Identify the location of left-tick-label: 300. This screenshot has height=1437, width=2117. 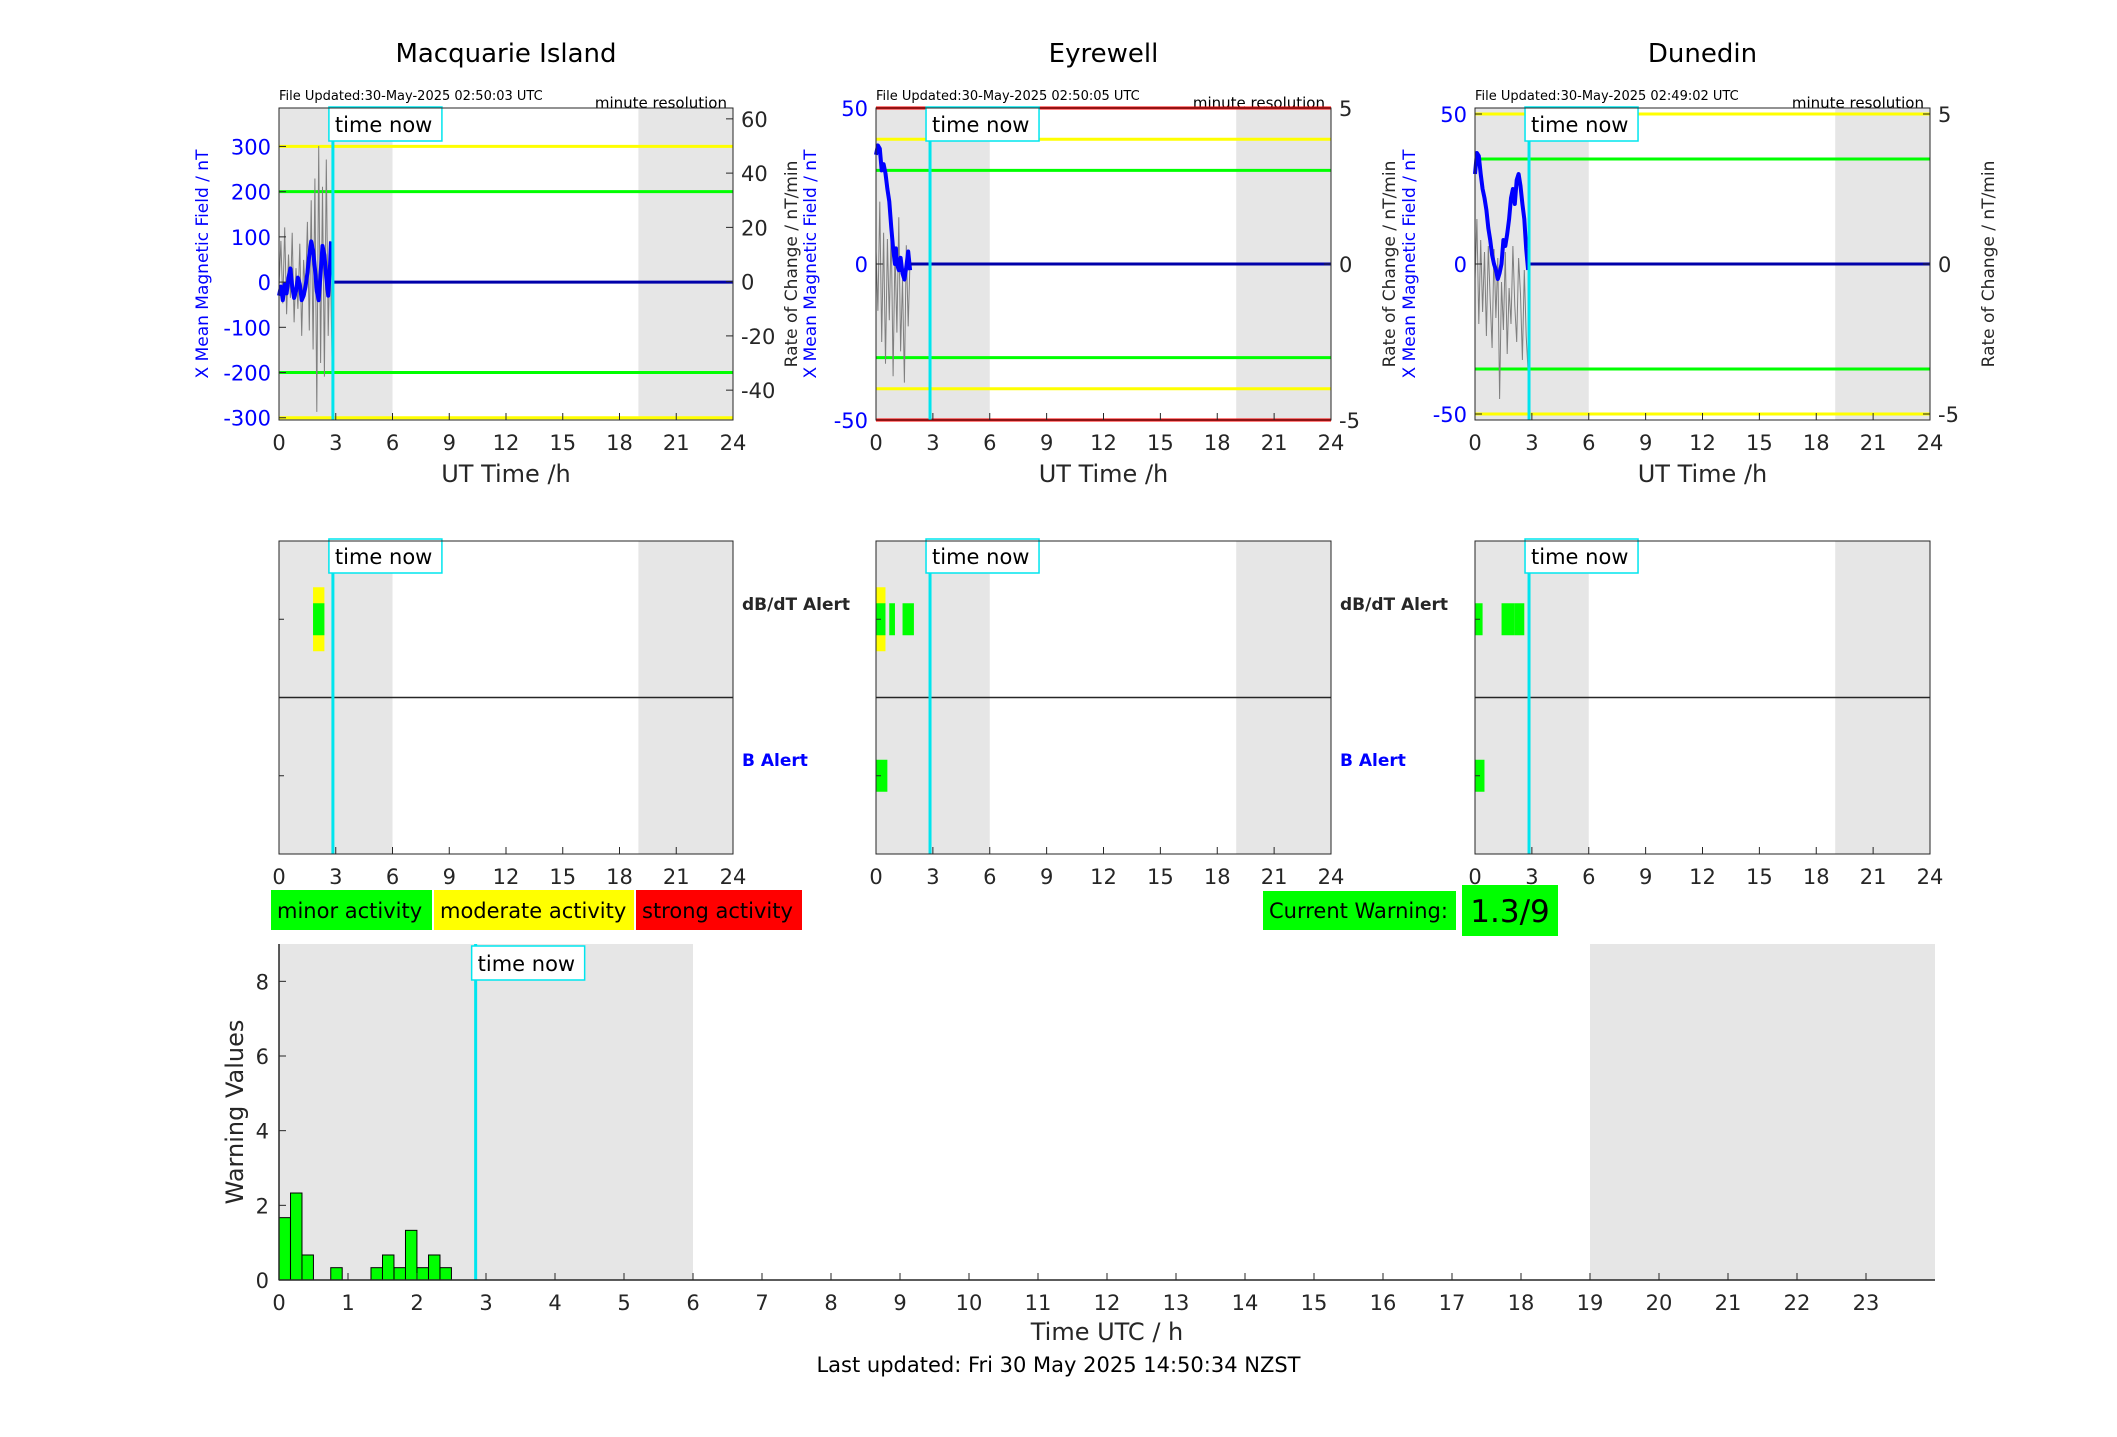
(251, 147).